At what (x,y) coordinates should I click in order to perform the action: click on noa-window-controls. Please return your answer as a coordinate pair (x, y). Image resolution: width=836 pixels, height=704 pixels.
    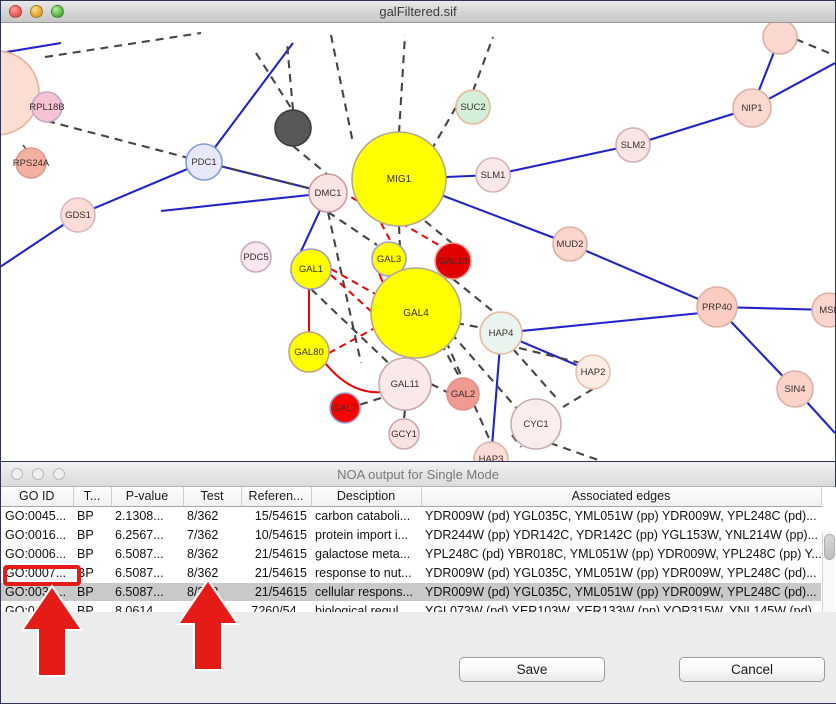
    Looking at the image, I should click on (38, 474).